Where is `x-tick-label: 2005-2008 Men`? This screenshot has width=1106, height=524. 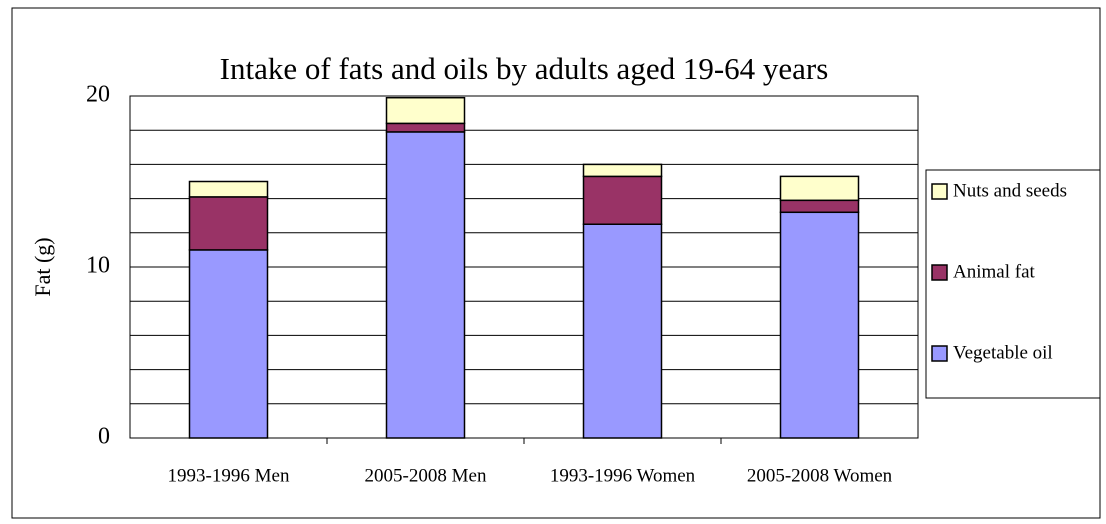 x-tick-label: 2005-2008 Men is located at coordinates (426, 475).